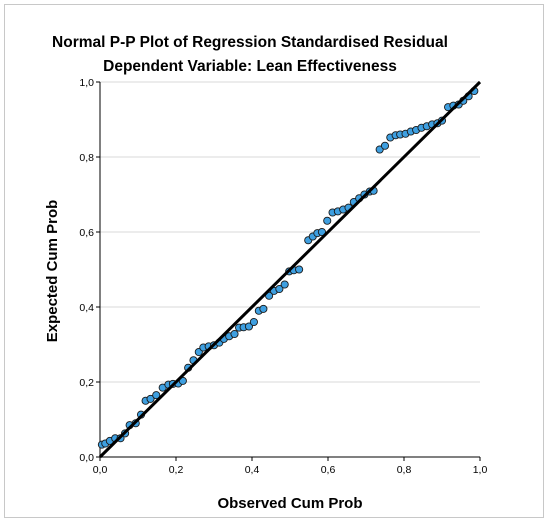 The width and height of the screenshot is (550, 525). Describe the element at coordinates (480, 470) in the screenshot. I see `x-tick-label: 1,0` at that location.